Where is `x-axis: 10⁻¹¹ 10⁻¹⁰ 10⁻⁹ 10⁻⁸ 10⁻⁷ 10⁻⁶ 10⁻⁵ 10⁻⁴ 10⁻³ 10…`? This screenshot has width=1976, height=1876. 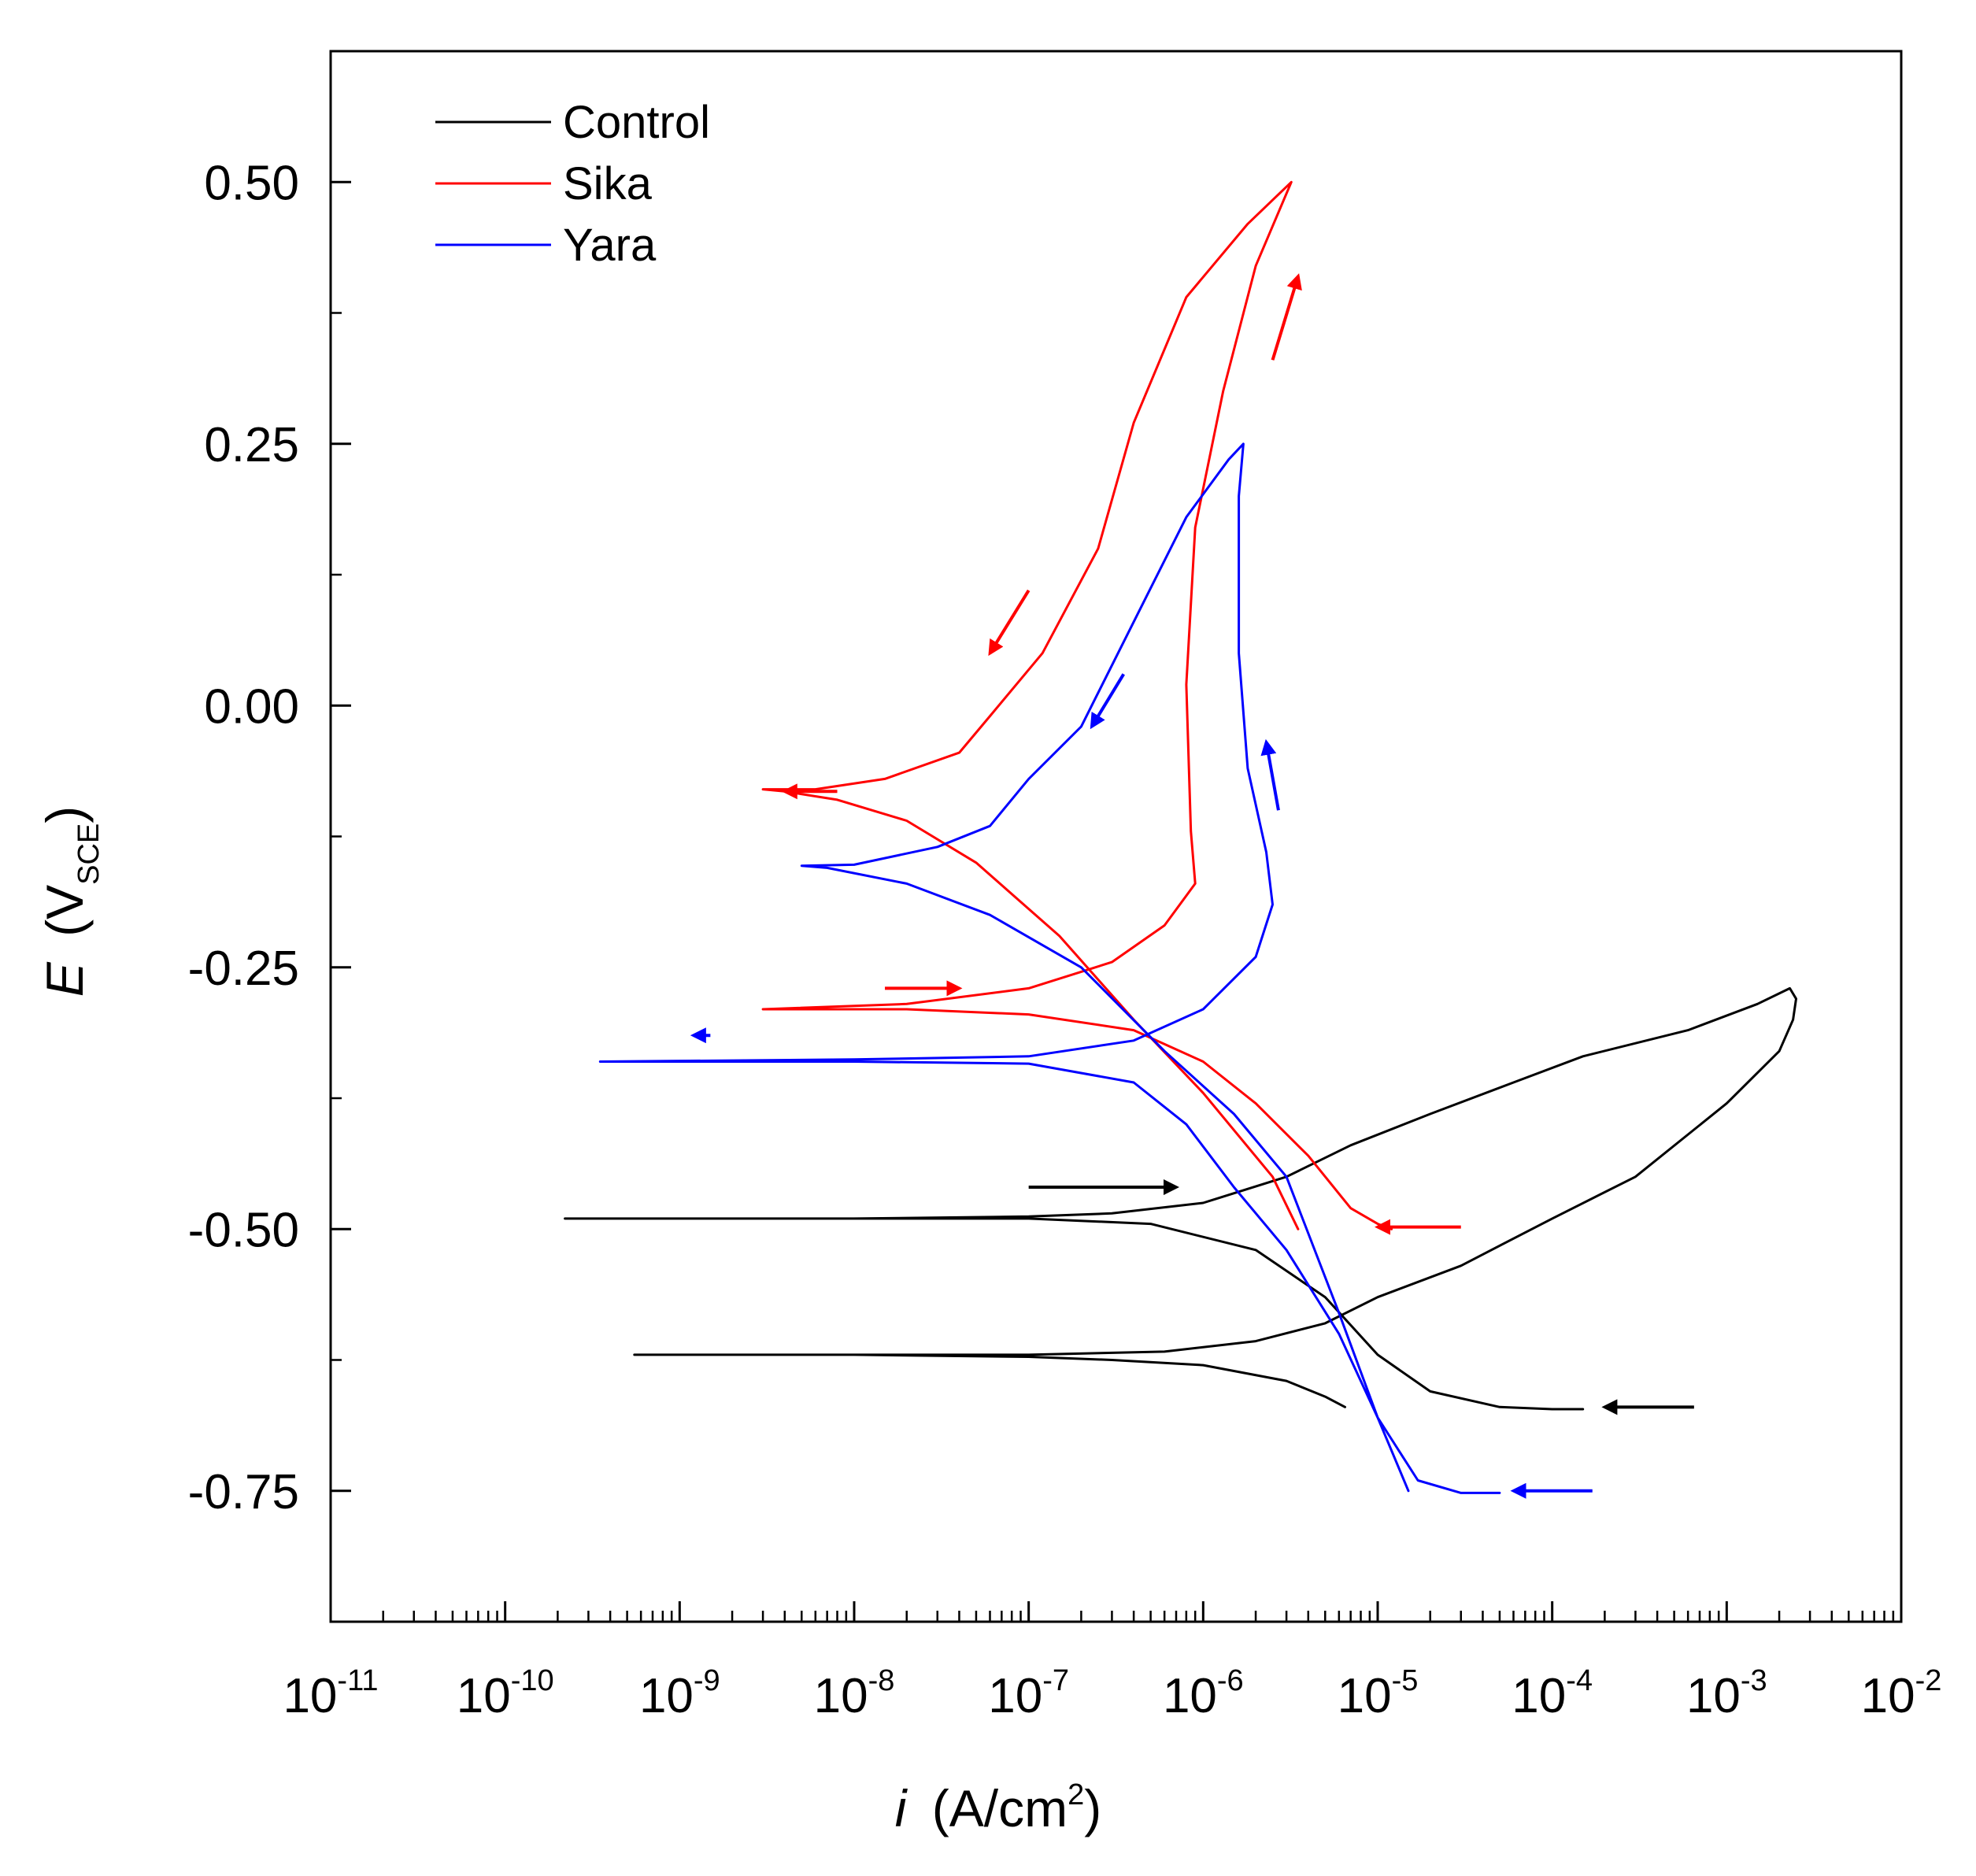 x-axis: 10⁻¹¹ 10⁻¹⁰ 10⁻⁹ 10⁻⁸ 10⁻⁷ 10⁻⁶ 10⁻⁵ 10⁻⁴ 10⁻³ 10… is located at coordinates (1112, 1662).